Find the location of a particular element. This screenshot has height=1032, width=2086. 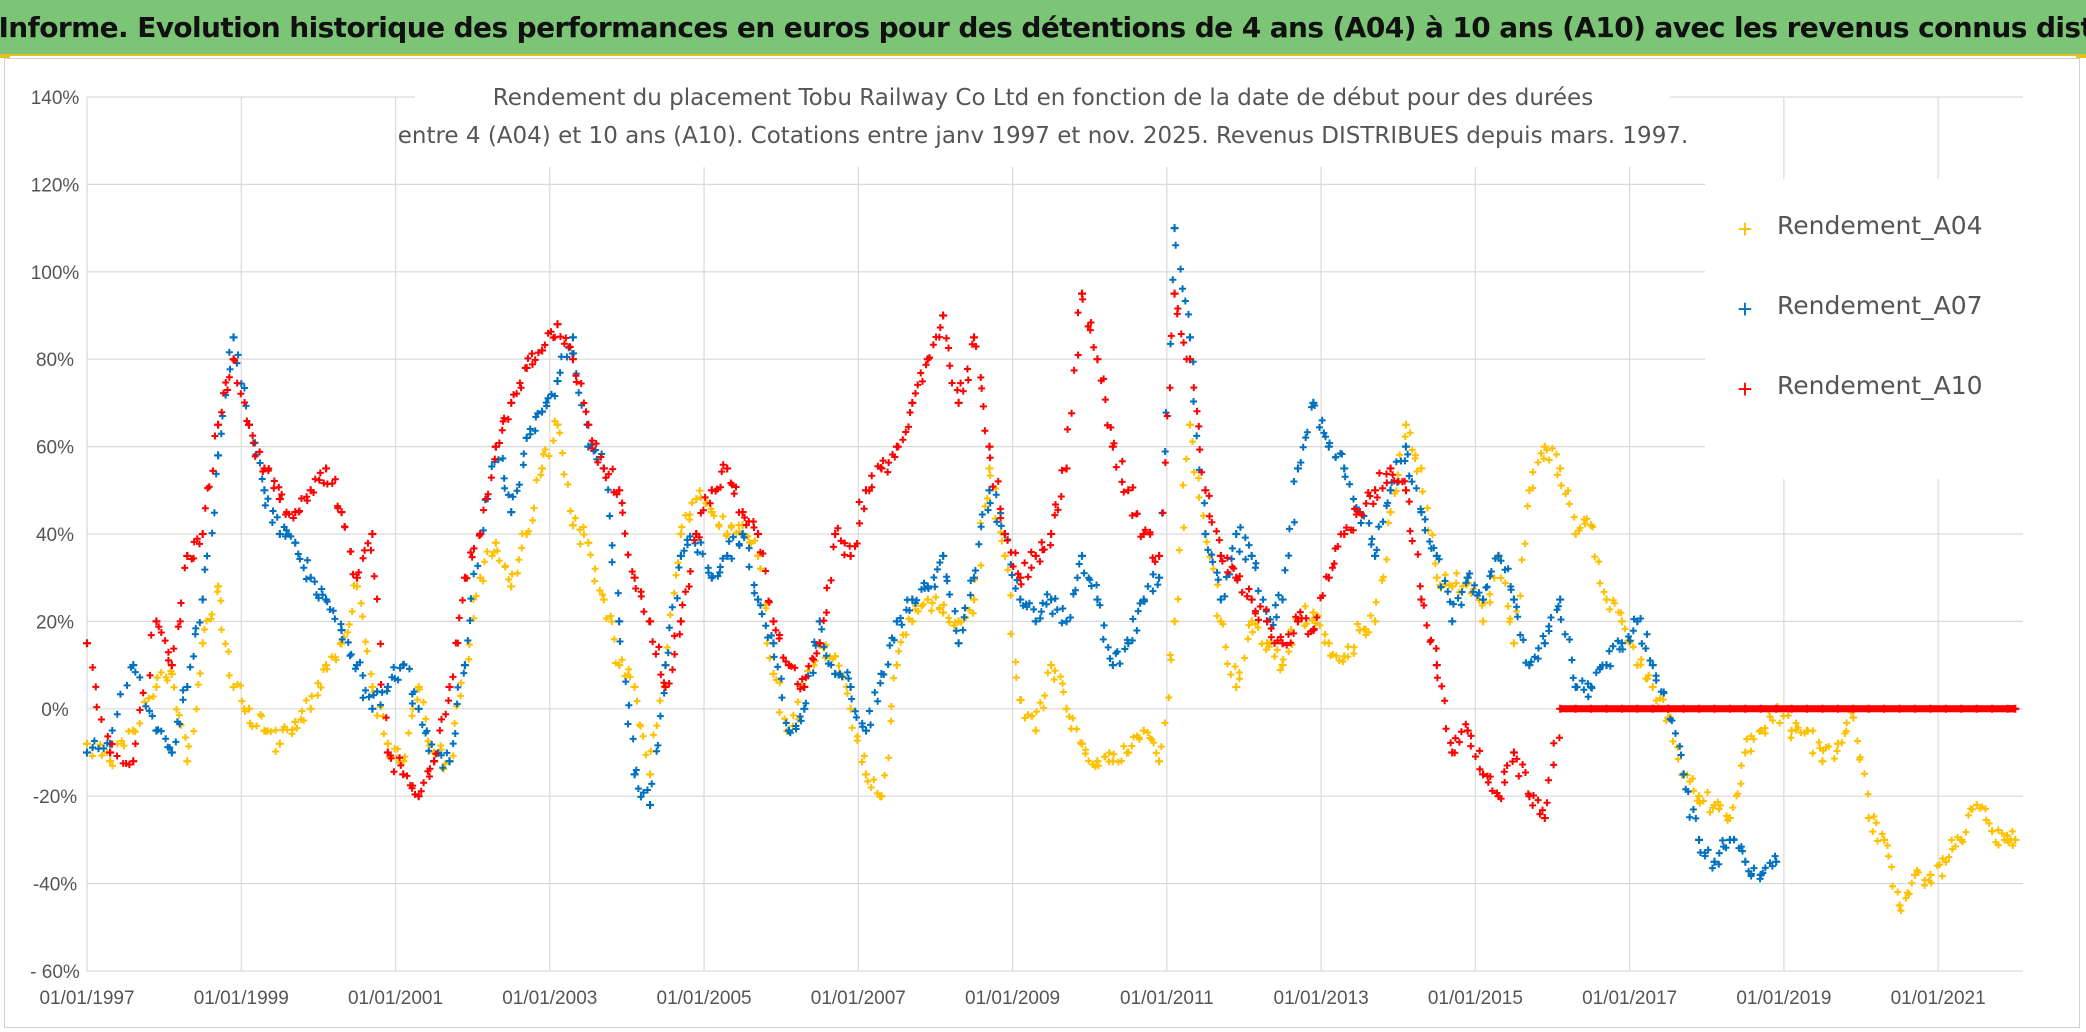

y-tick-label: 0% is located at coordinates (55, 710).